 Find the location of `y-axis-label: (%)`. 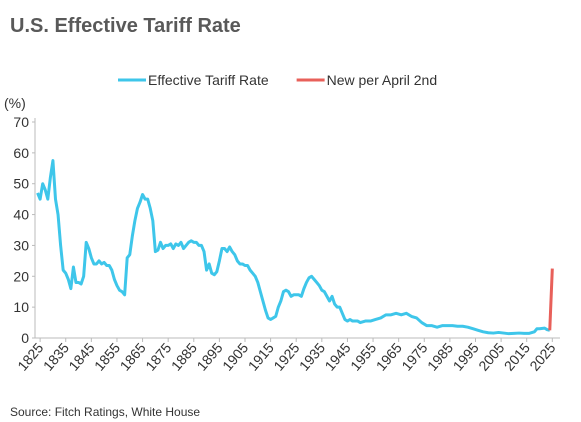

y-axis-label: (%) is located at coordinates (15, 103).